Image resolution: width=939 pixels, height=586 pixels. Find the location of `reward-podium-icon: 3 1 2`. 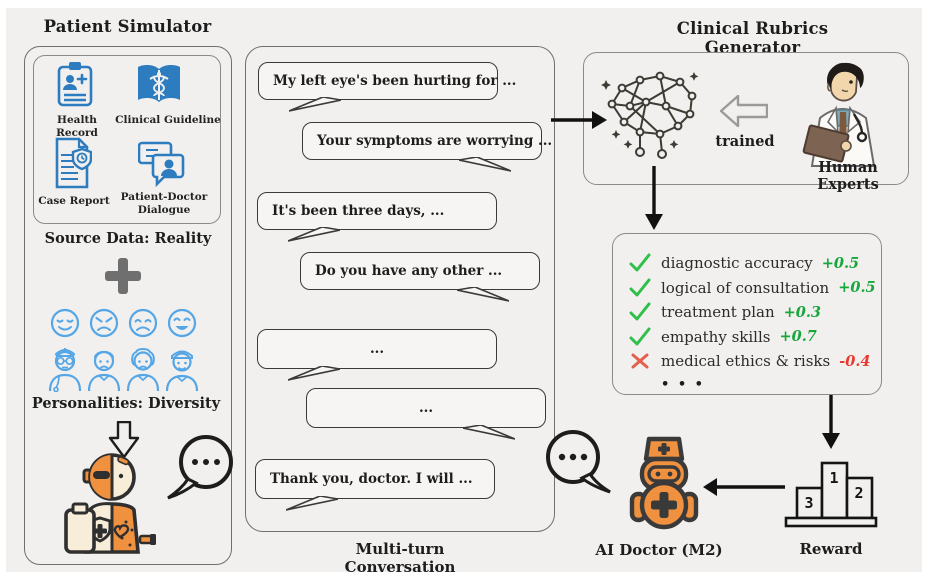

reward-podium-icon: 3 1 2 is located at coordinates (831, 494).